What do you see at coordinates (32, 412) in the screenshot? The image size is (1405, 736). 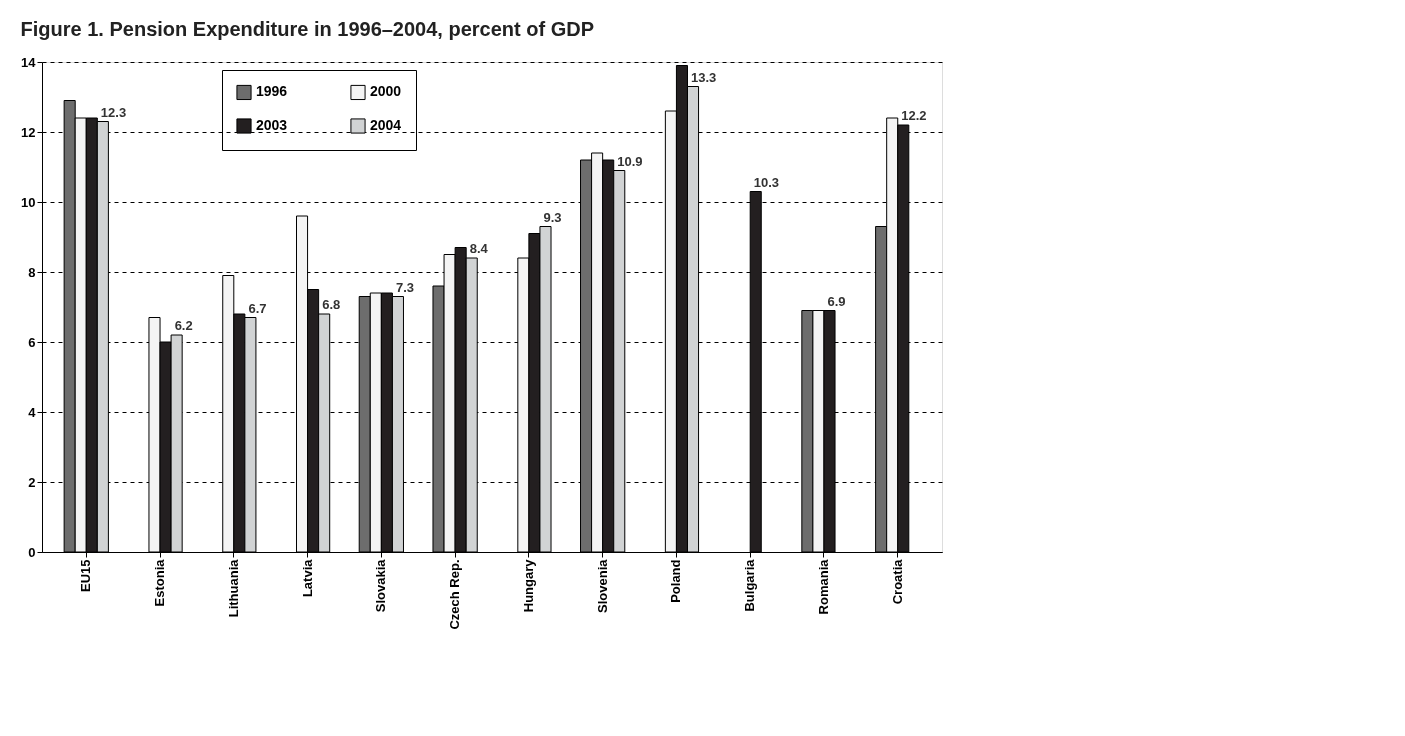 I see `y-tick-label: 4` at bounding box center [32, 412].